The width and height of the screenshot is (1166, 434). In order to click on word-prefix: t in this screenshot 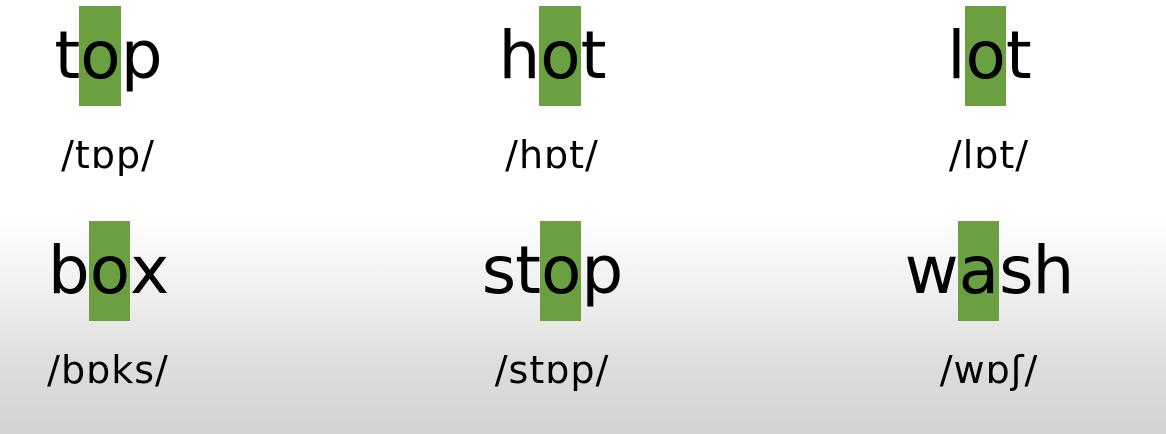, I will do `click(67, 55)`.